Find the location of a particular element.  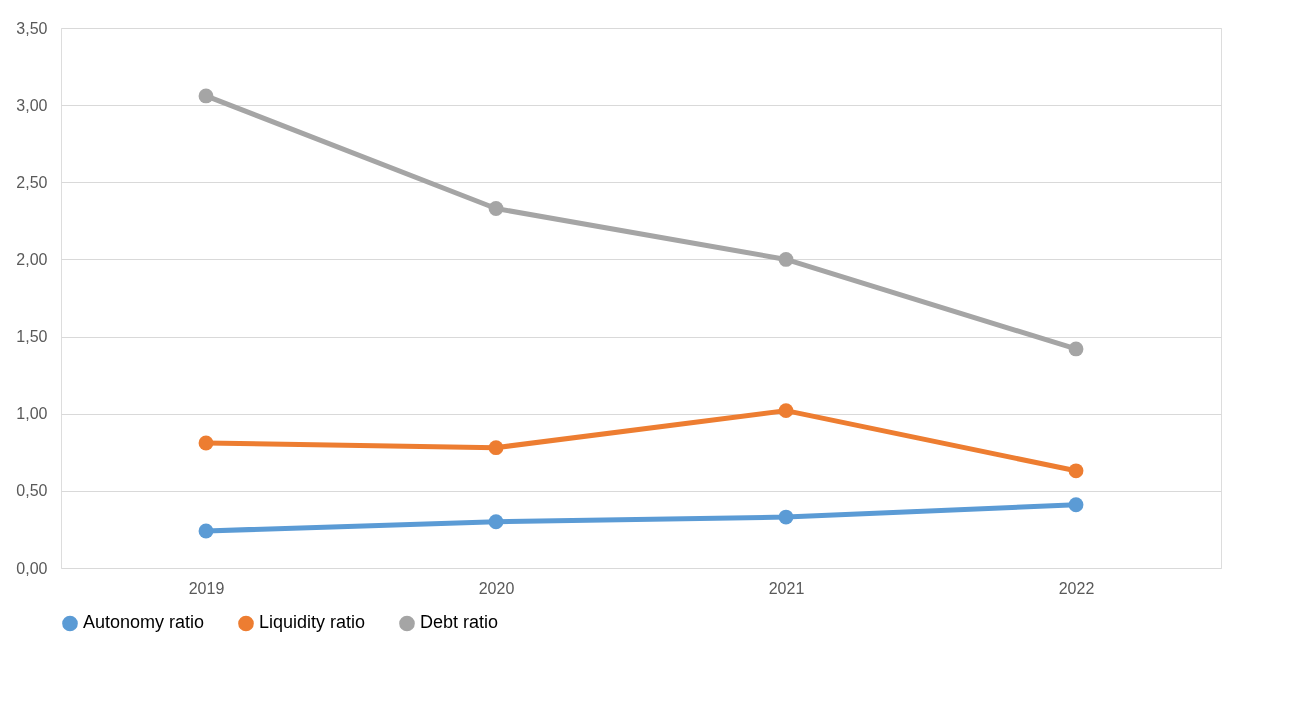

y-tick-label: 1,50 is located at coordinates (32, 337).